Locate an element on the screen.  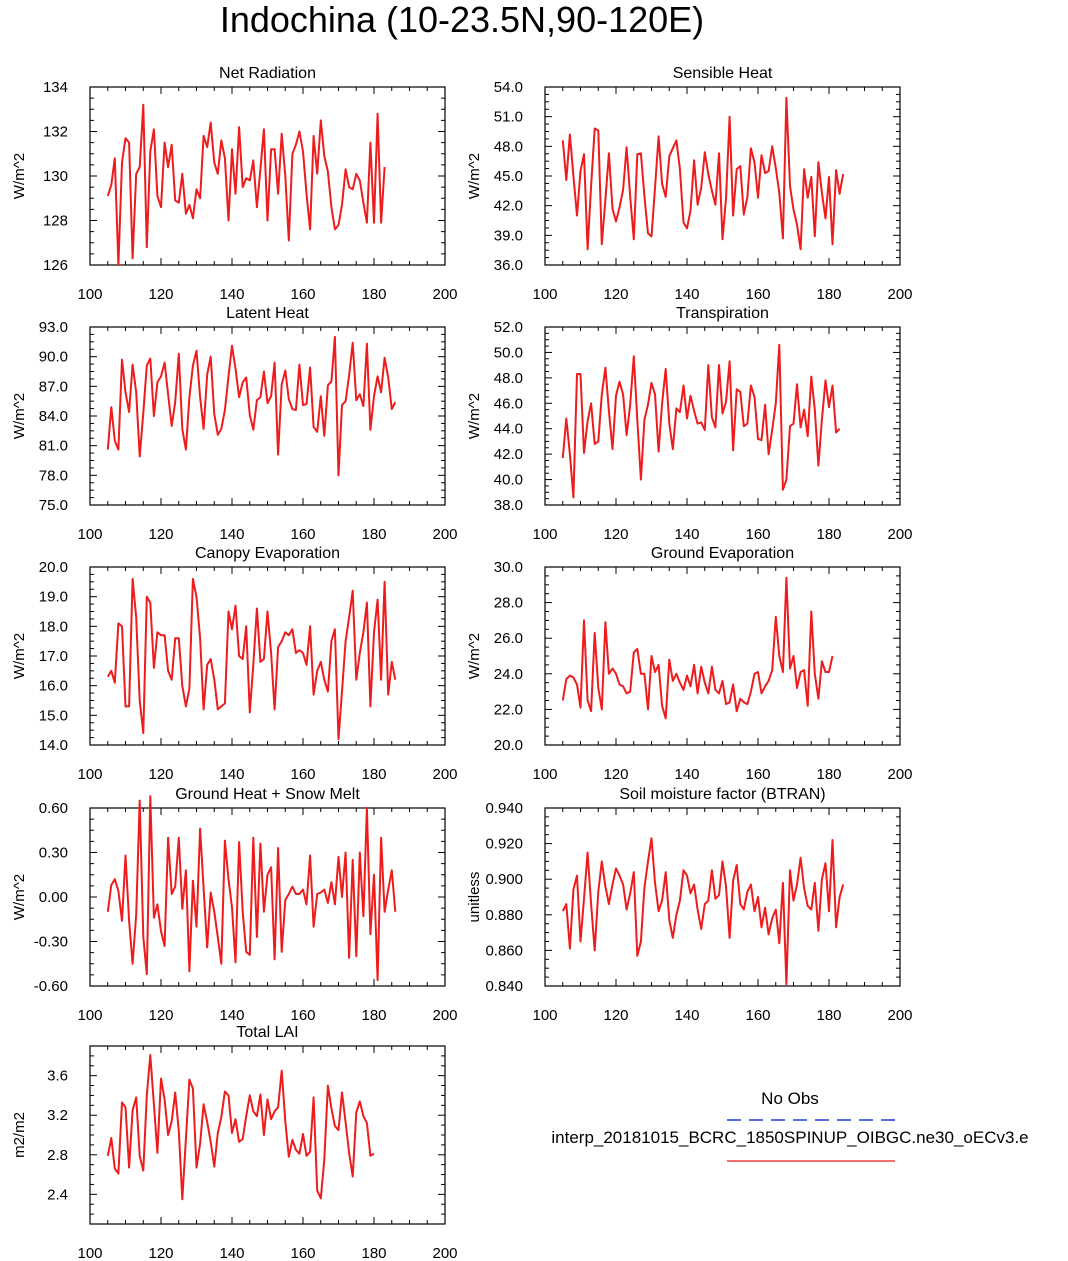
y-tick-label: 134 is located at coordinates (55, 87).